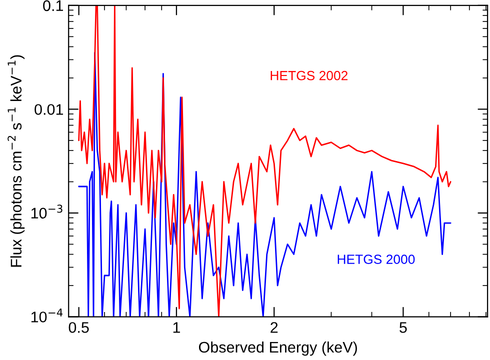 The image size is (490, 360). Describe the element at coordinates (53, 6) in the screenshot. I see `y-tick-label: 0.1` at that location.